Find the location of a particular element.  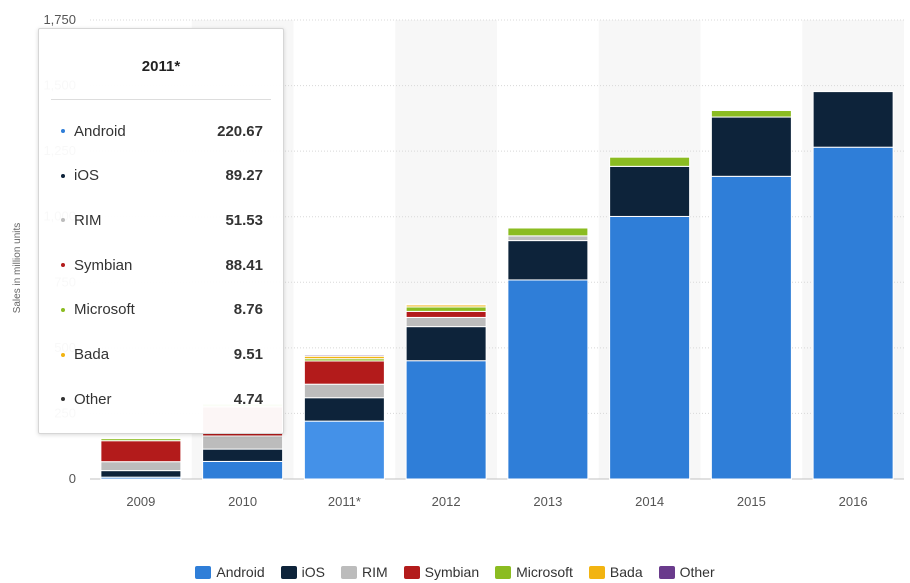

y-tick-label: 1,750 is located at coordinates (59, 19).